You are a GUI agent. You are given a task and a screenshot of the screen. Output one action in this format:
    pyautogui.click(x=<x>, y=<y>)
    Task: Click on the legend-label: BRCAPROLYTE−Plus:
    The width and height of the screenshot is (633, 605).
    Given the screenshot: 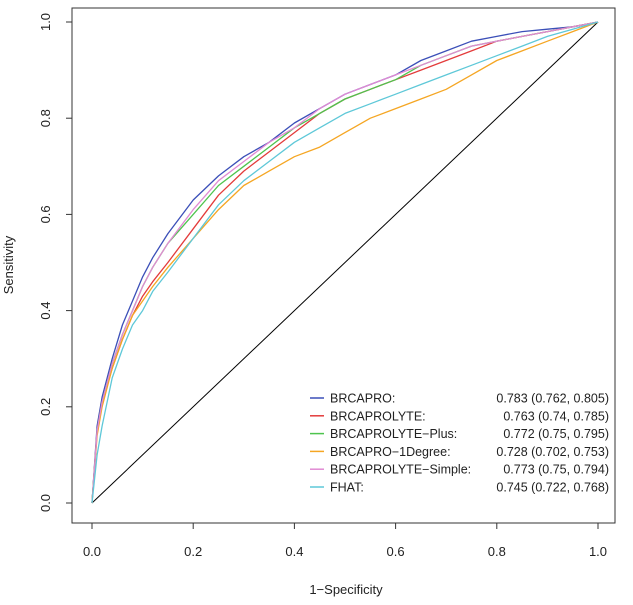 What is the action you would take?
    pyautogui.click(x=393, y=434)
    